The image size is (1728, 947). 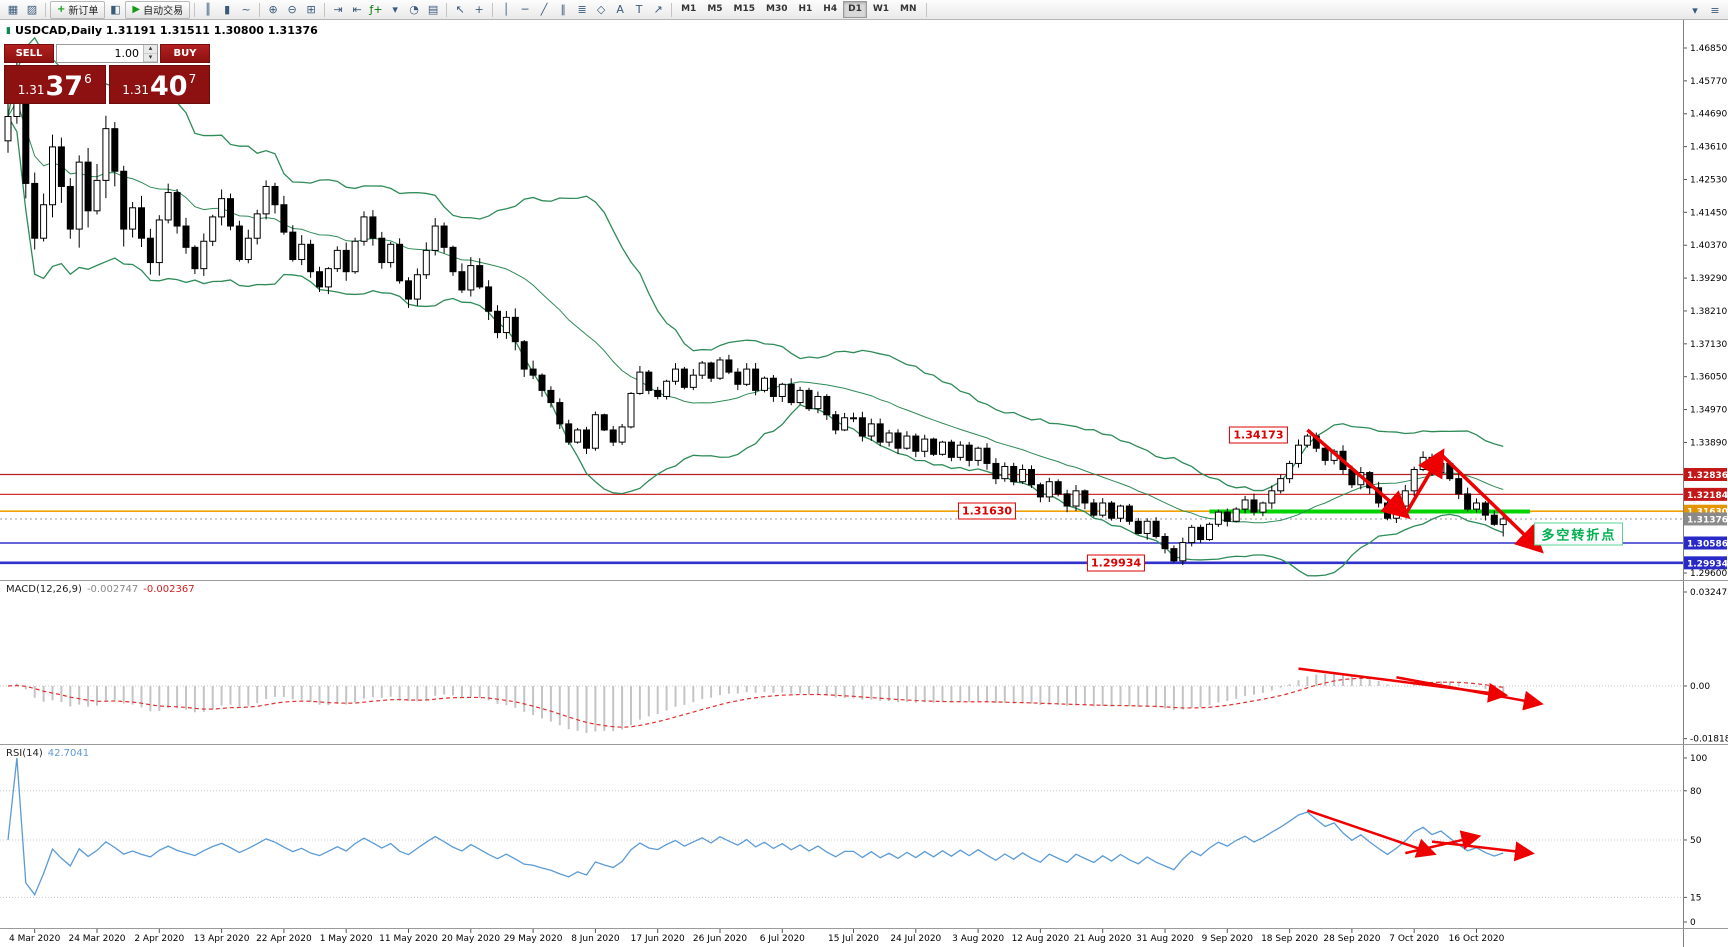 What do you see at coordinates (830, 9) in the screenshot?
I see `timeframe-h4-button: H4` at bounding box center [830, 9].